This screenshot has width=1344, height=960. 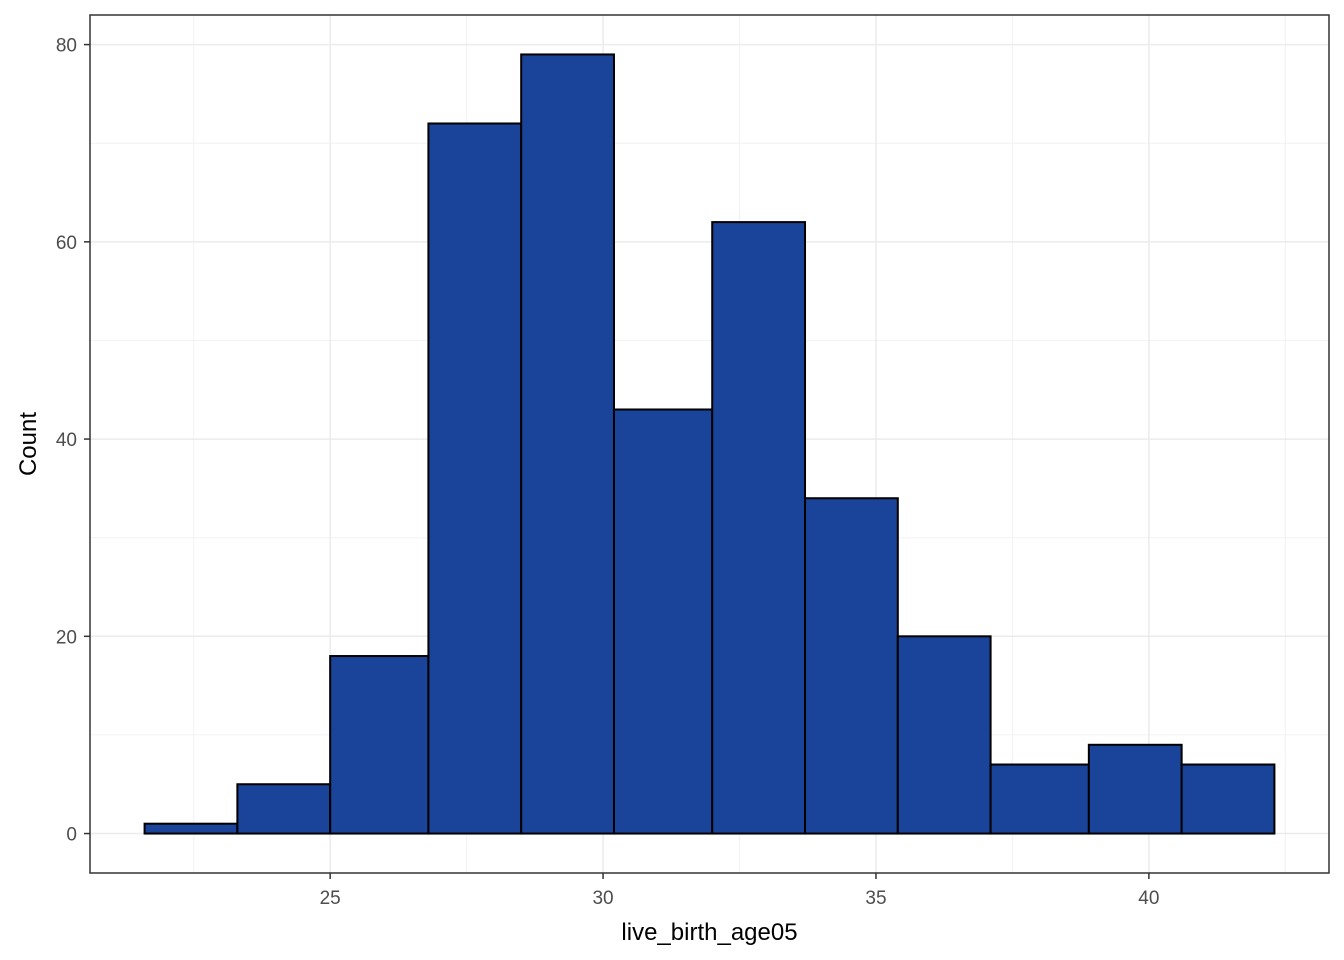 I want to click on y-axis-title: Count, so click(x=28, y=444).